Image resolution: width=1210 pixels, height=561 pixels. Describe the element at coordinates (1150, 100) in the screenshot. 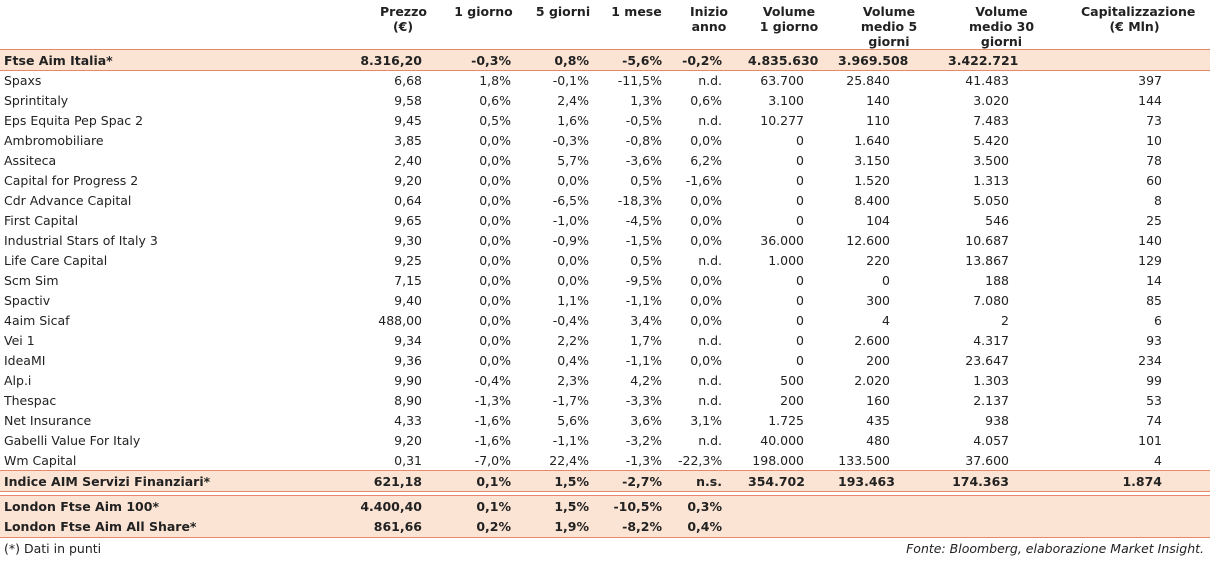

I see `stock-capitalization: 144` at that location.